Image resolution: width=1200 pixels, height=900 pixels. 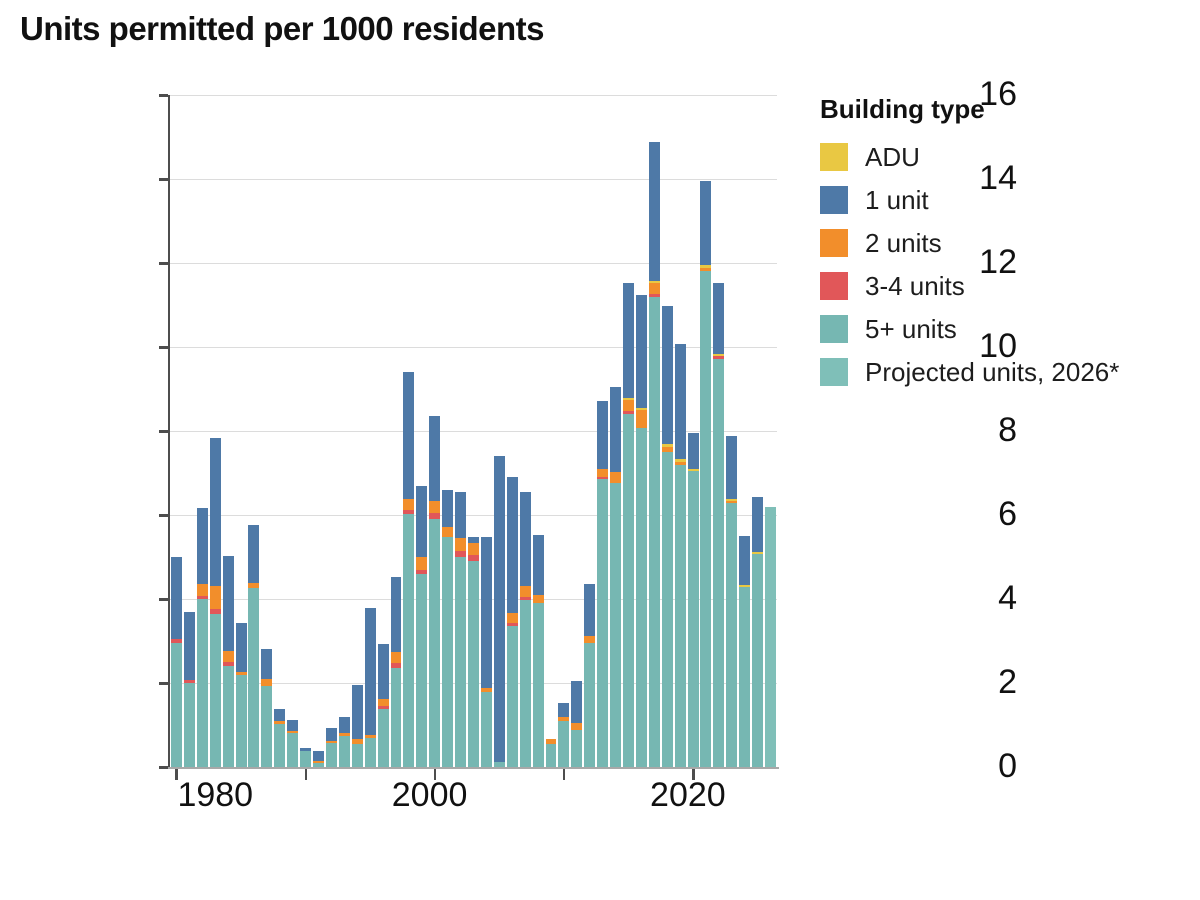 I want to click on x-tick-2020, so click(x=693, y=774).